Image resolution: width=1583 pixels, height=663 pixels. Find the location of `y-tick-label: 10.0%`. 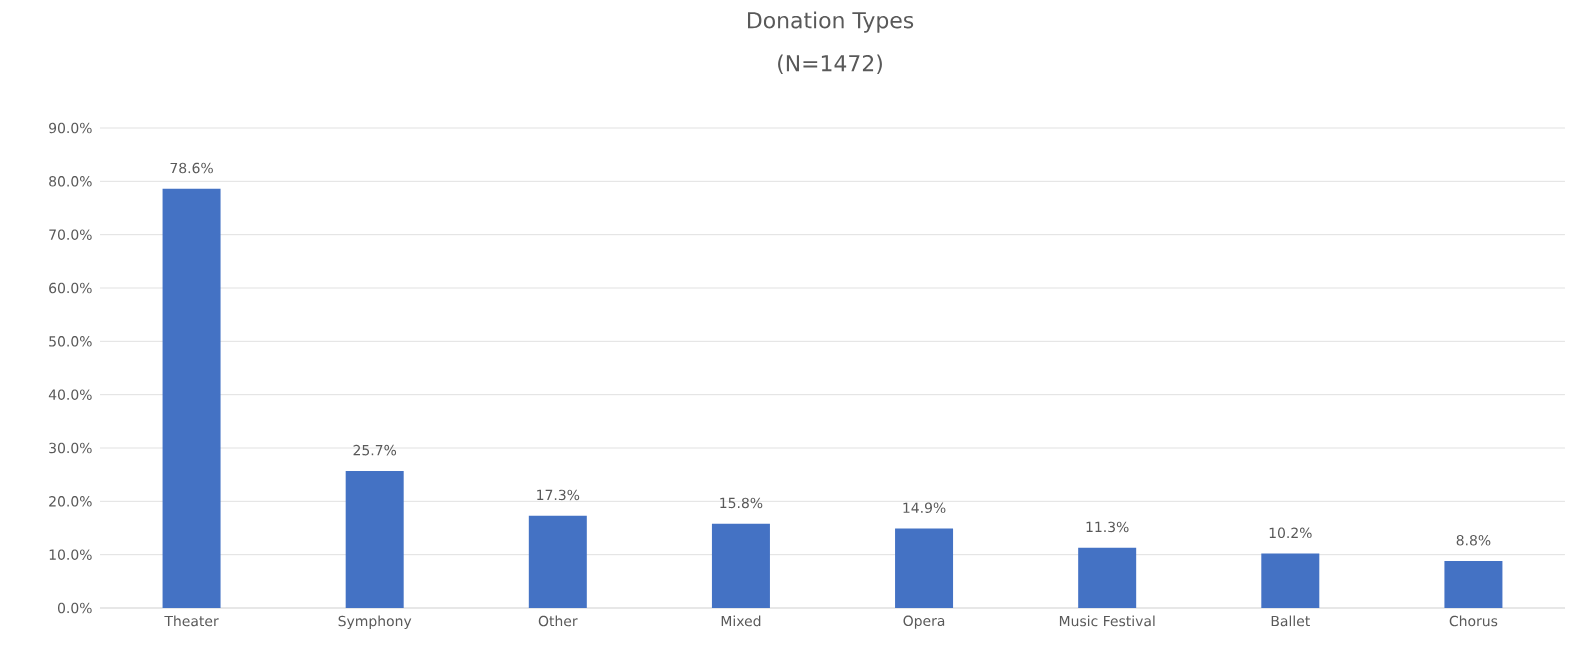

y-tick-label: 10.0% is located at coordinates (70, 554).